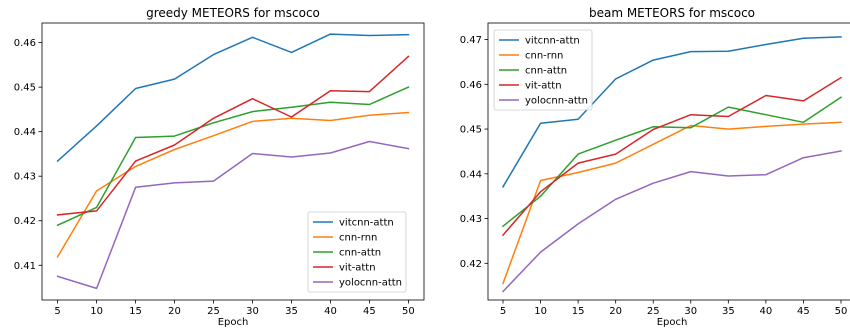  Describe the element at coordinates (672, 13) in the screenshot. I see `chart-title: beam METEORS for mscoco` at that location.